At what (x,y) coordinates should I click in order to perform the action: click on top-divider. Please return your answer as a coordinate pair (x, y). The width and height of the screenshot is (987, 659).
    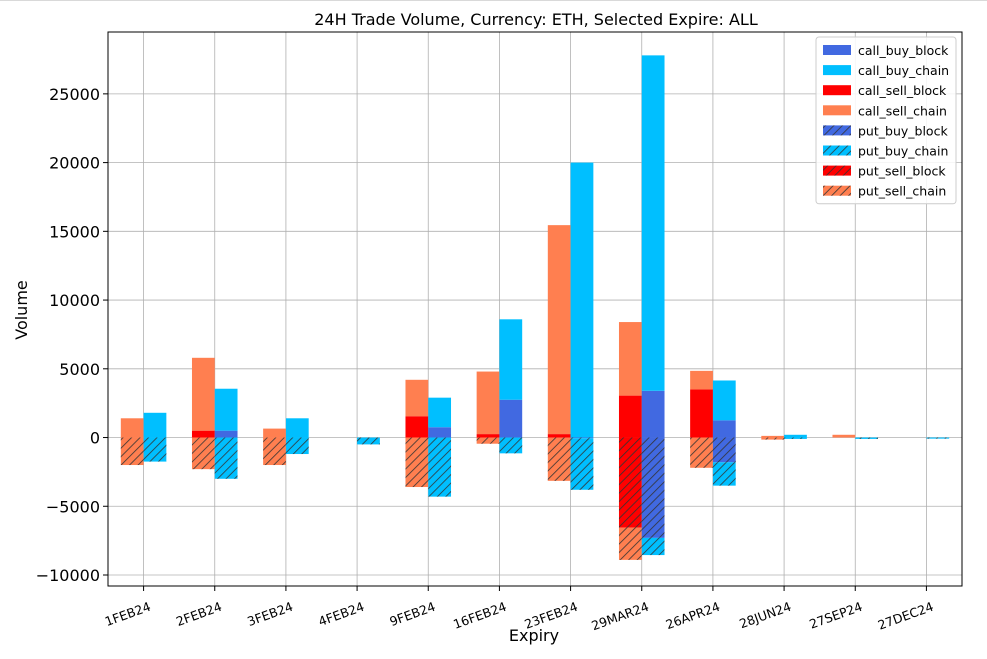
    Looking at the image, I should click on (493, 0).